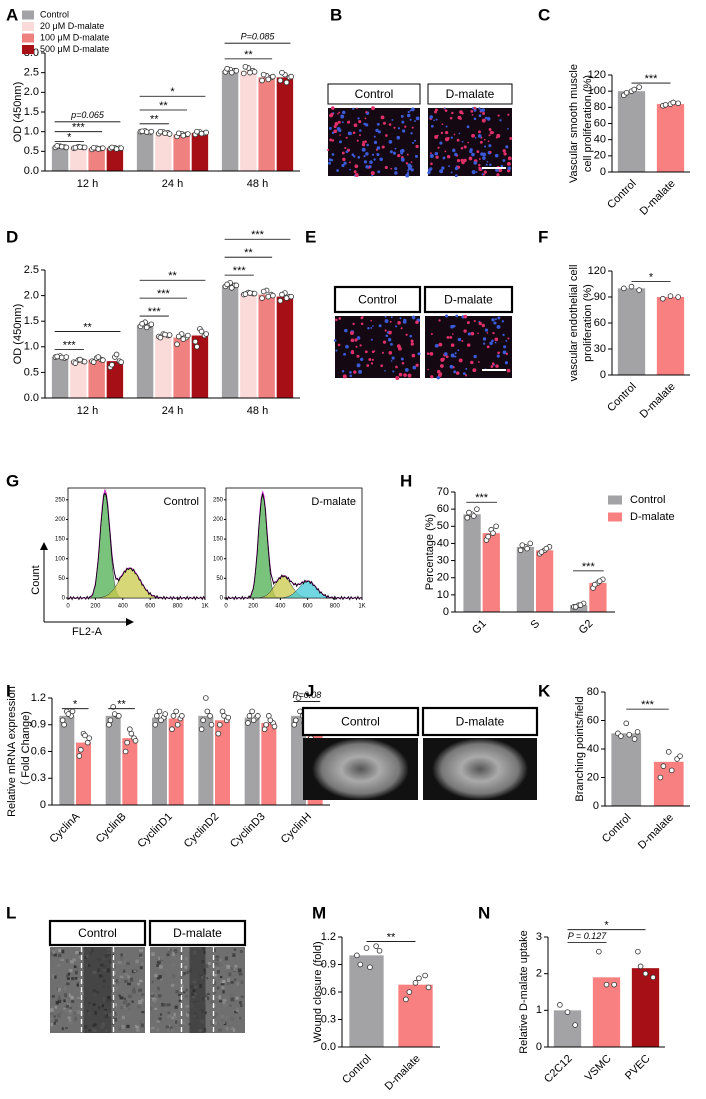 The image size is (706, 1099). What do you see at coordinates (606, 926) in the screenshot?
I see `significance-label: *` at bounding box center [606, 926].